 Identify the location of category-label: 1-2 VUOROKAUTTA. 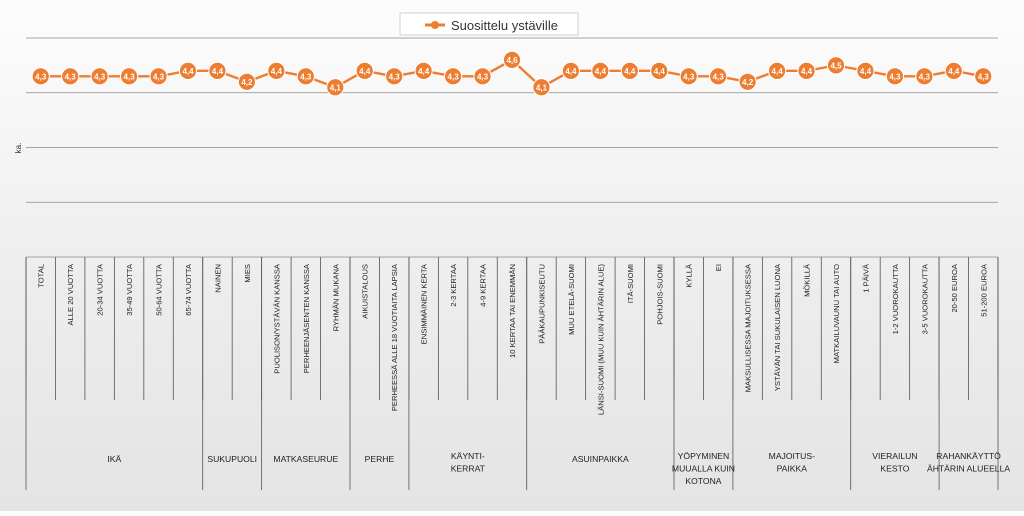
(895, 298).